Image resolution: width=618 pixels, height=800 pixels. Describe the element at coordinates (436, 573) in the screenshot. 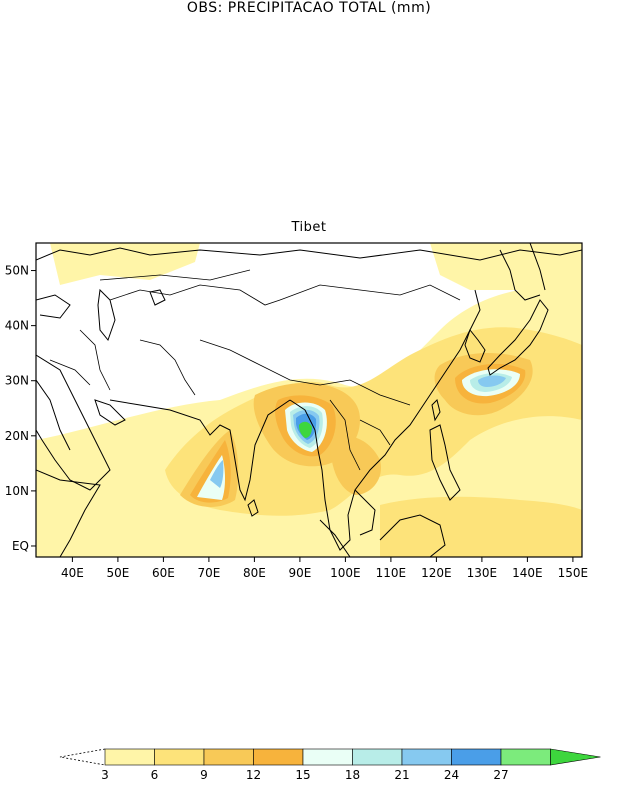

I see `lon-tick-label: 120E` at that location.